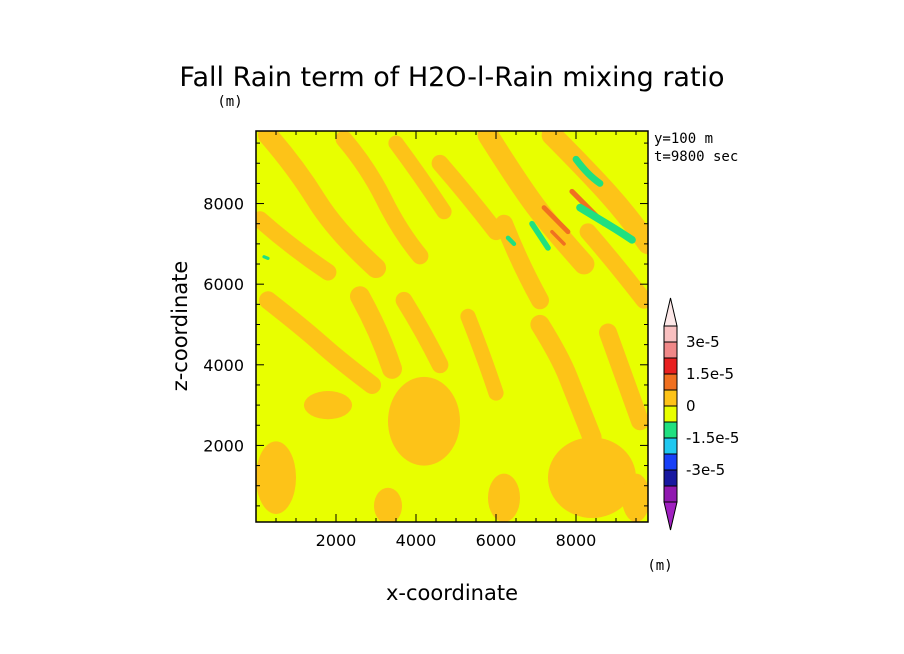 The width and height of the screenshot is (904, 654). What do you see at coordinates (496, 540) in the screenshot?
I see `x-tick-label: 6000` at bounding box center [496, 540].